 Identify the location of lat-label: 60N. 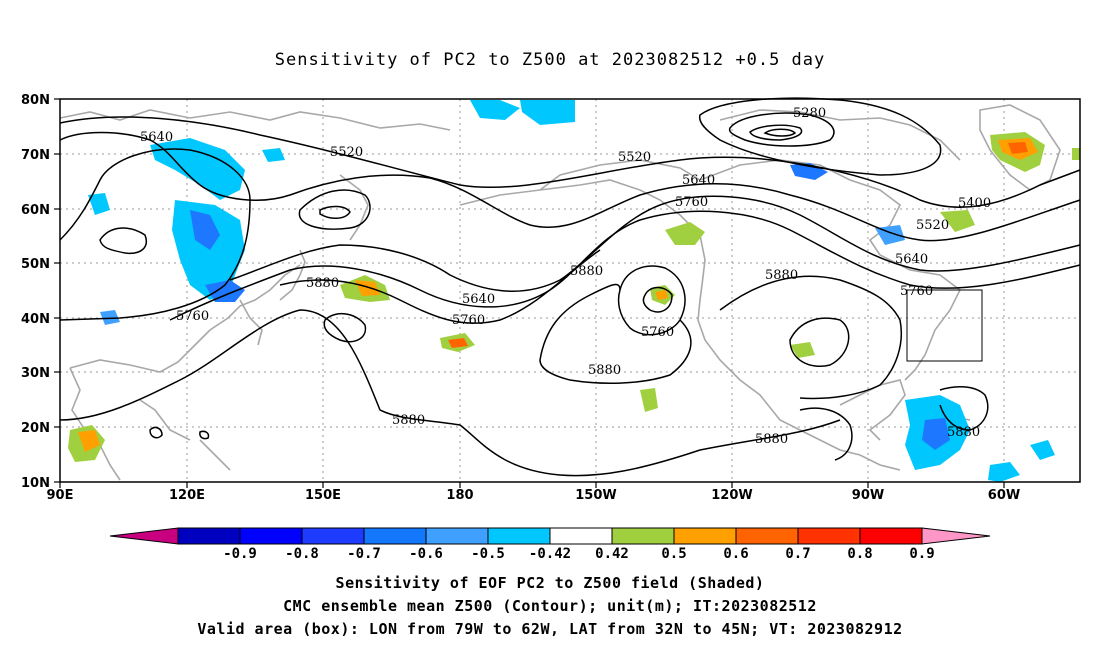
(35, 210).